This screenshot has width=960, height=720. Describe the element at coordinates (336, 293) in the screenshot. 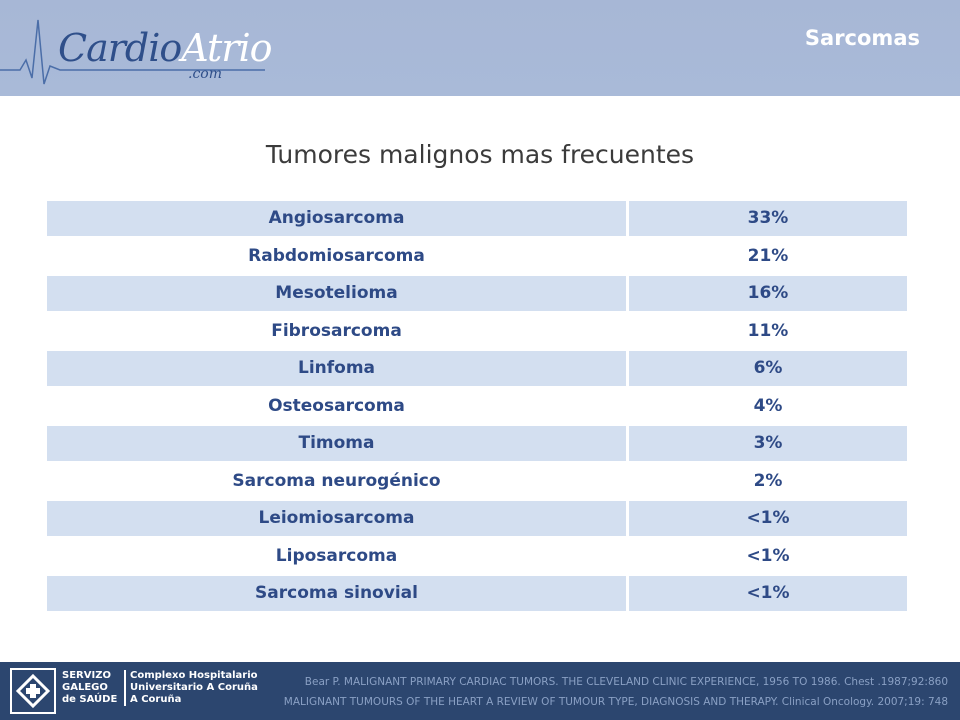

I see `tumor-name-cell: Mesotelioma` at that location.